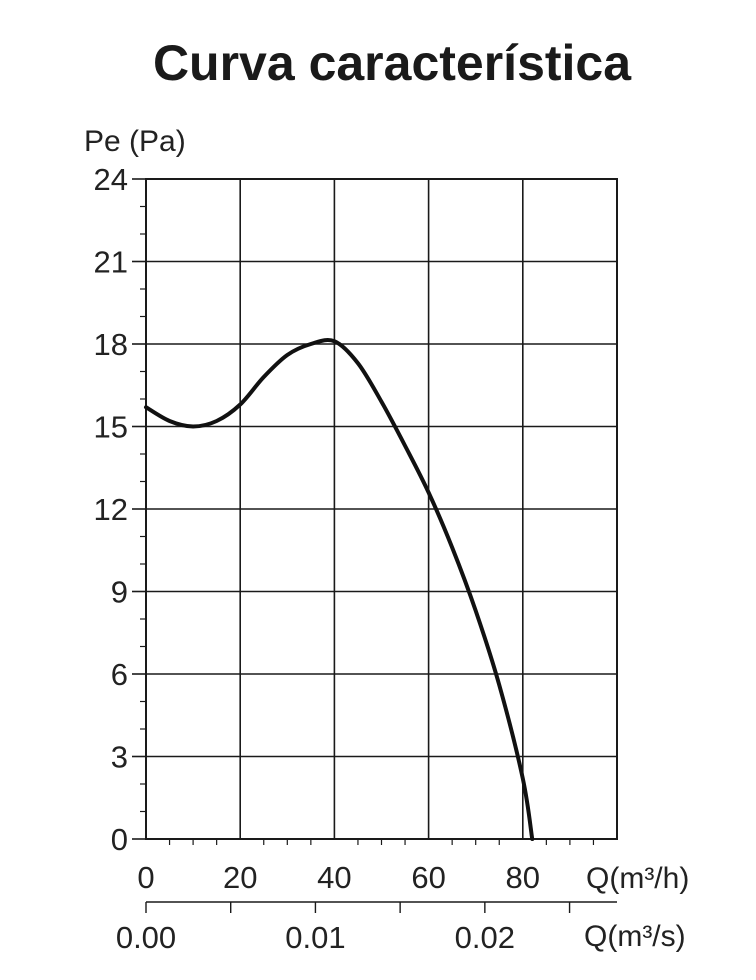  Describe the element at coordinates (135, 141) in the screenshot. I see `y-axis-label: Pe (Pa)` at that location.